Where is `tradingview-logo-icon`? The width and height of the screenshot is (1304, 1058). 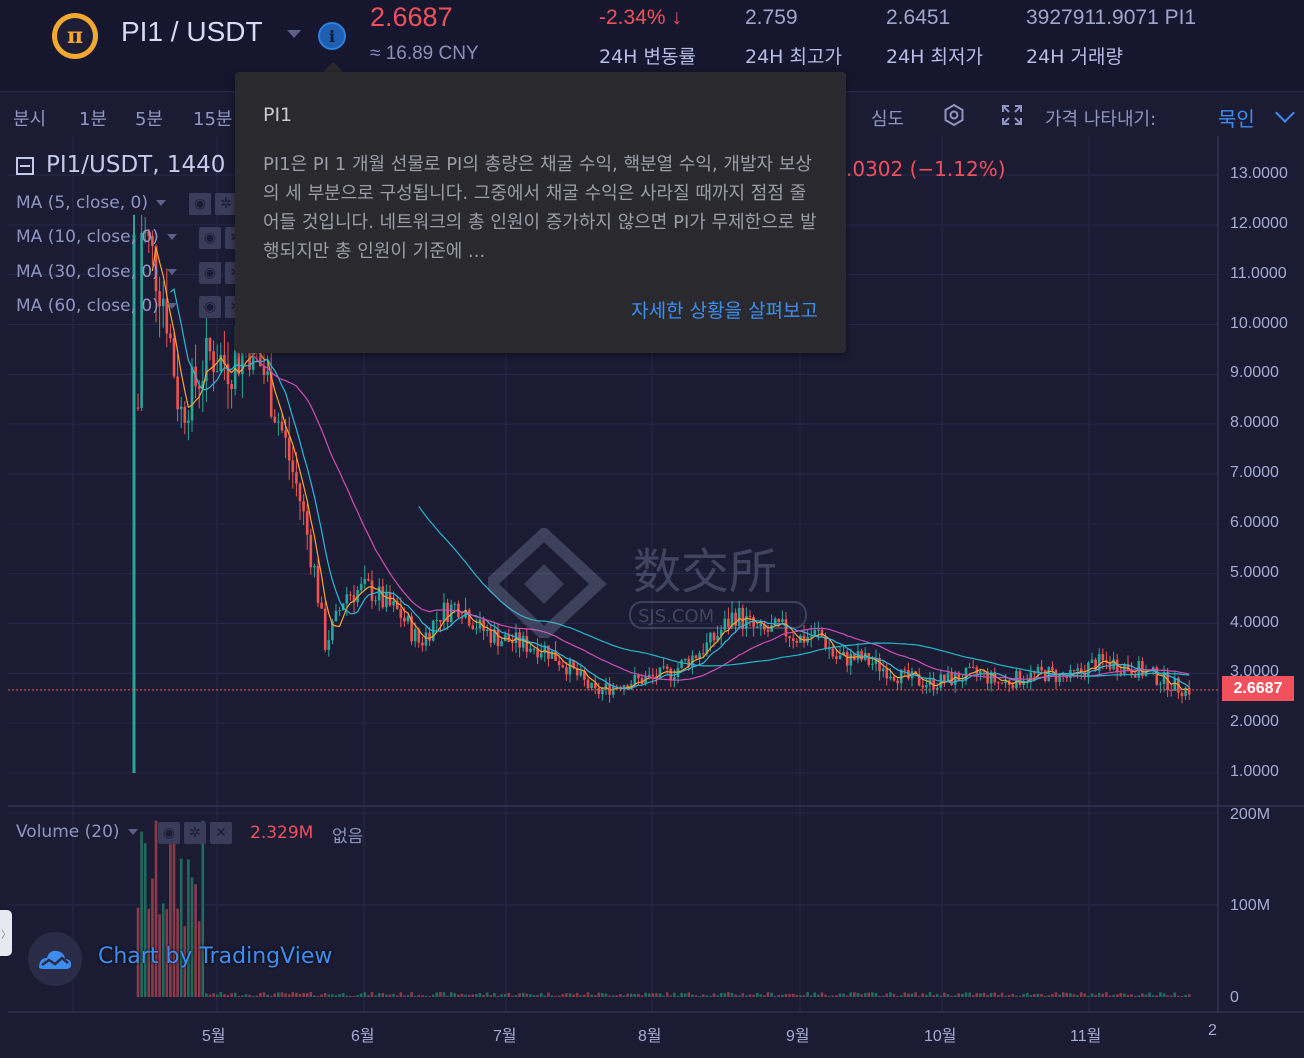 tradingview-logo-icon is located at coordinates (55, 959).